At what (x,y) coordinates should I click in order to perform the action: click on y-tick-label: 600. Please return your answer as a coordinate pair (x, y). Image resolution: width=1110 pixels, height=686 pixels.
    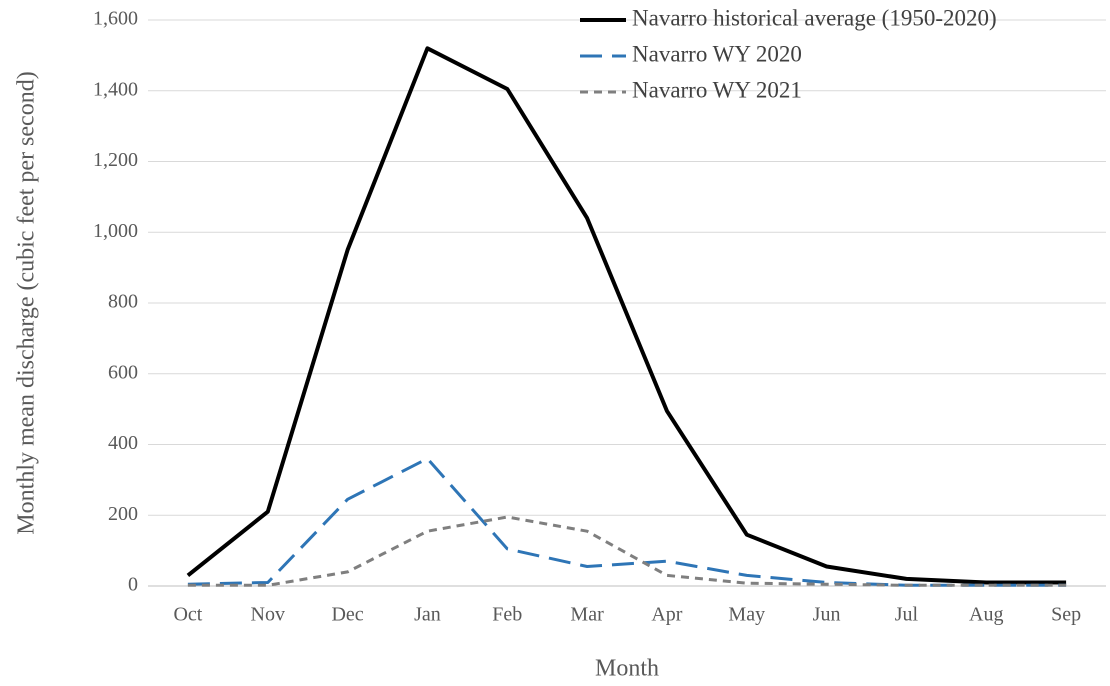
    Looking at the image, I should click on (123, 372).